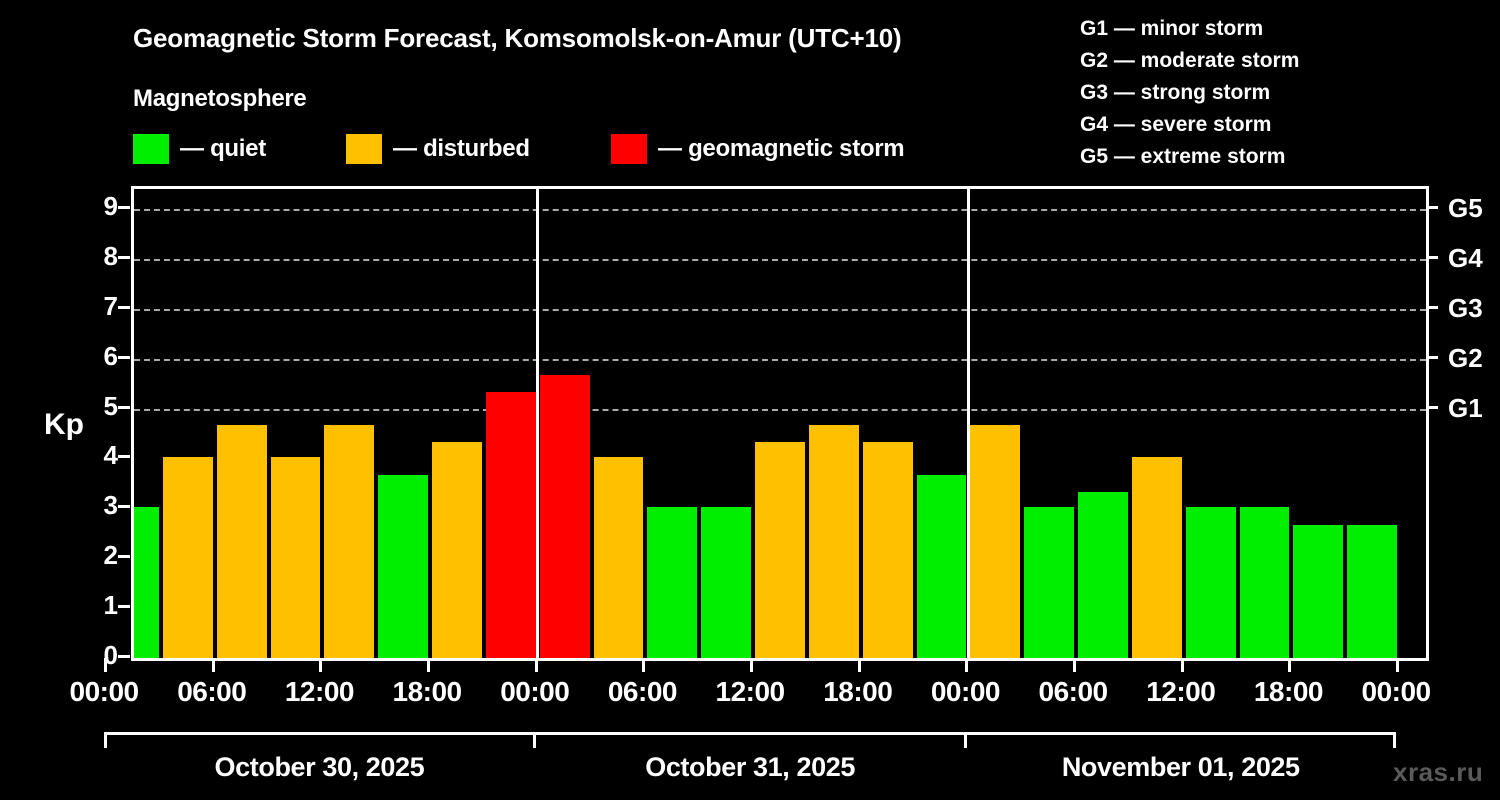 This screenshot has height=800, width=1500. Describe the element at coordinates (1183, 156) in the screenshot. I see `g-scale-legend-item: G5 — extreme storm` at that location.